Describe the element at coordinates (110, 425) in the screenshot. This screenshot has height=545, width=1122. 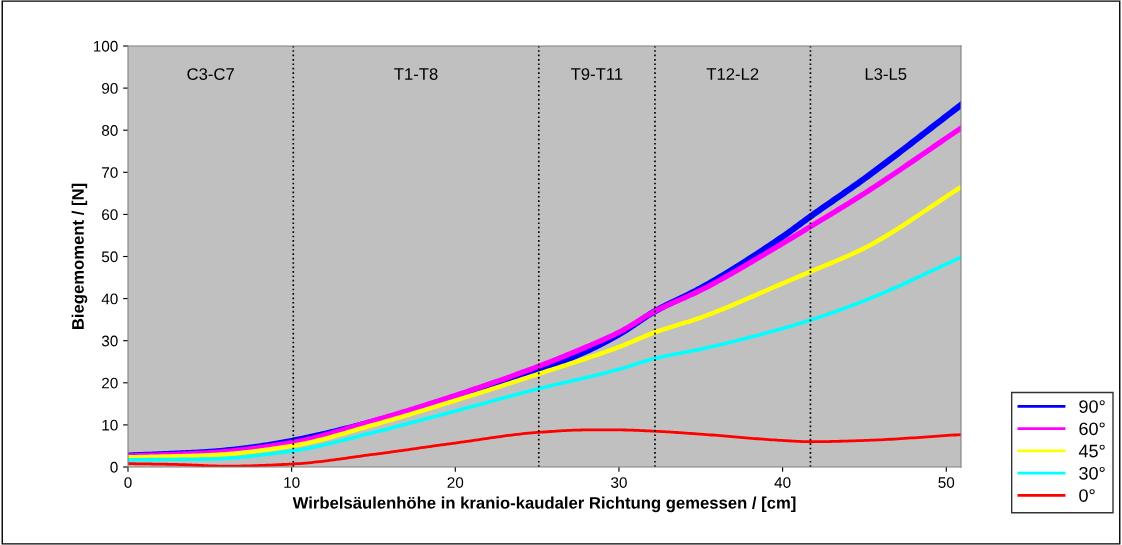
I see `y-tick-label: 10` at that location.